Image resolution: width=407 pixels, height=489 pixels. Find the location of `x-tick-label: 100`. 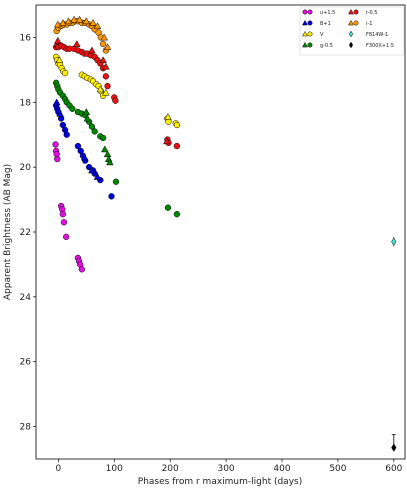

x-tick-label: 100 is located at coordinates (114, 469).